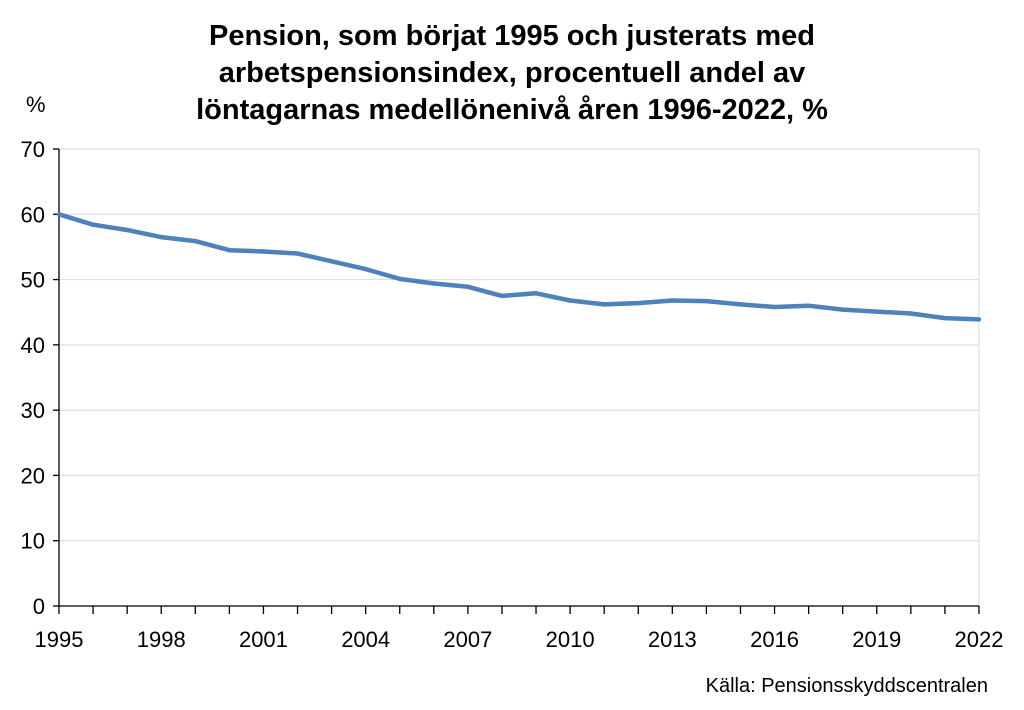  What do you see at coordinates (467, 639) in the screenshot?
I see `x-tick-label: 2007` at bounding box center [467, 639].